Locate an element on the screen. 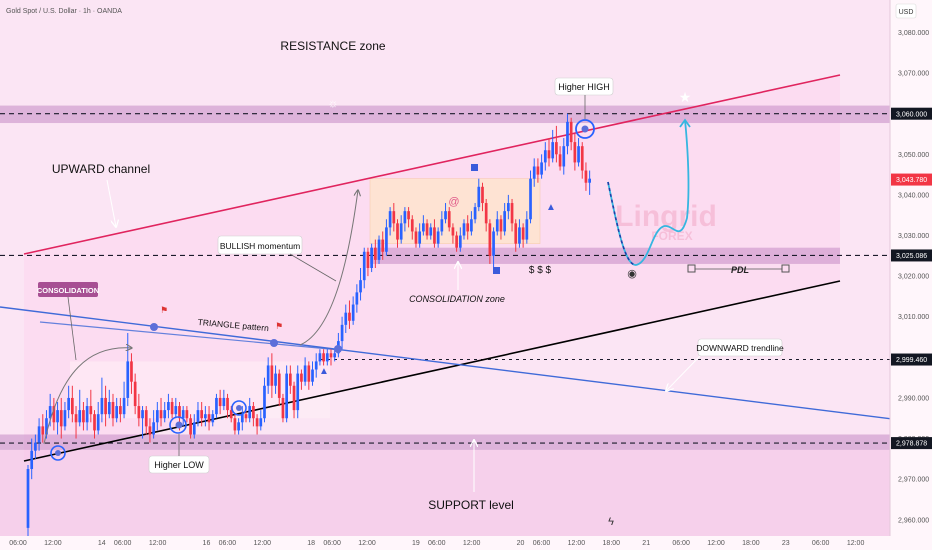 The height and width of the screenshot is (550, 932). pdl-label: PDL is located at coordinates (740, 270).